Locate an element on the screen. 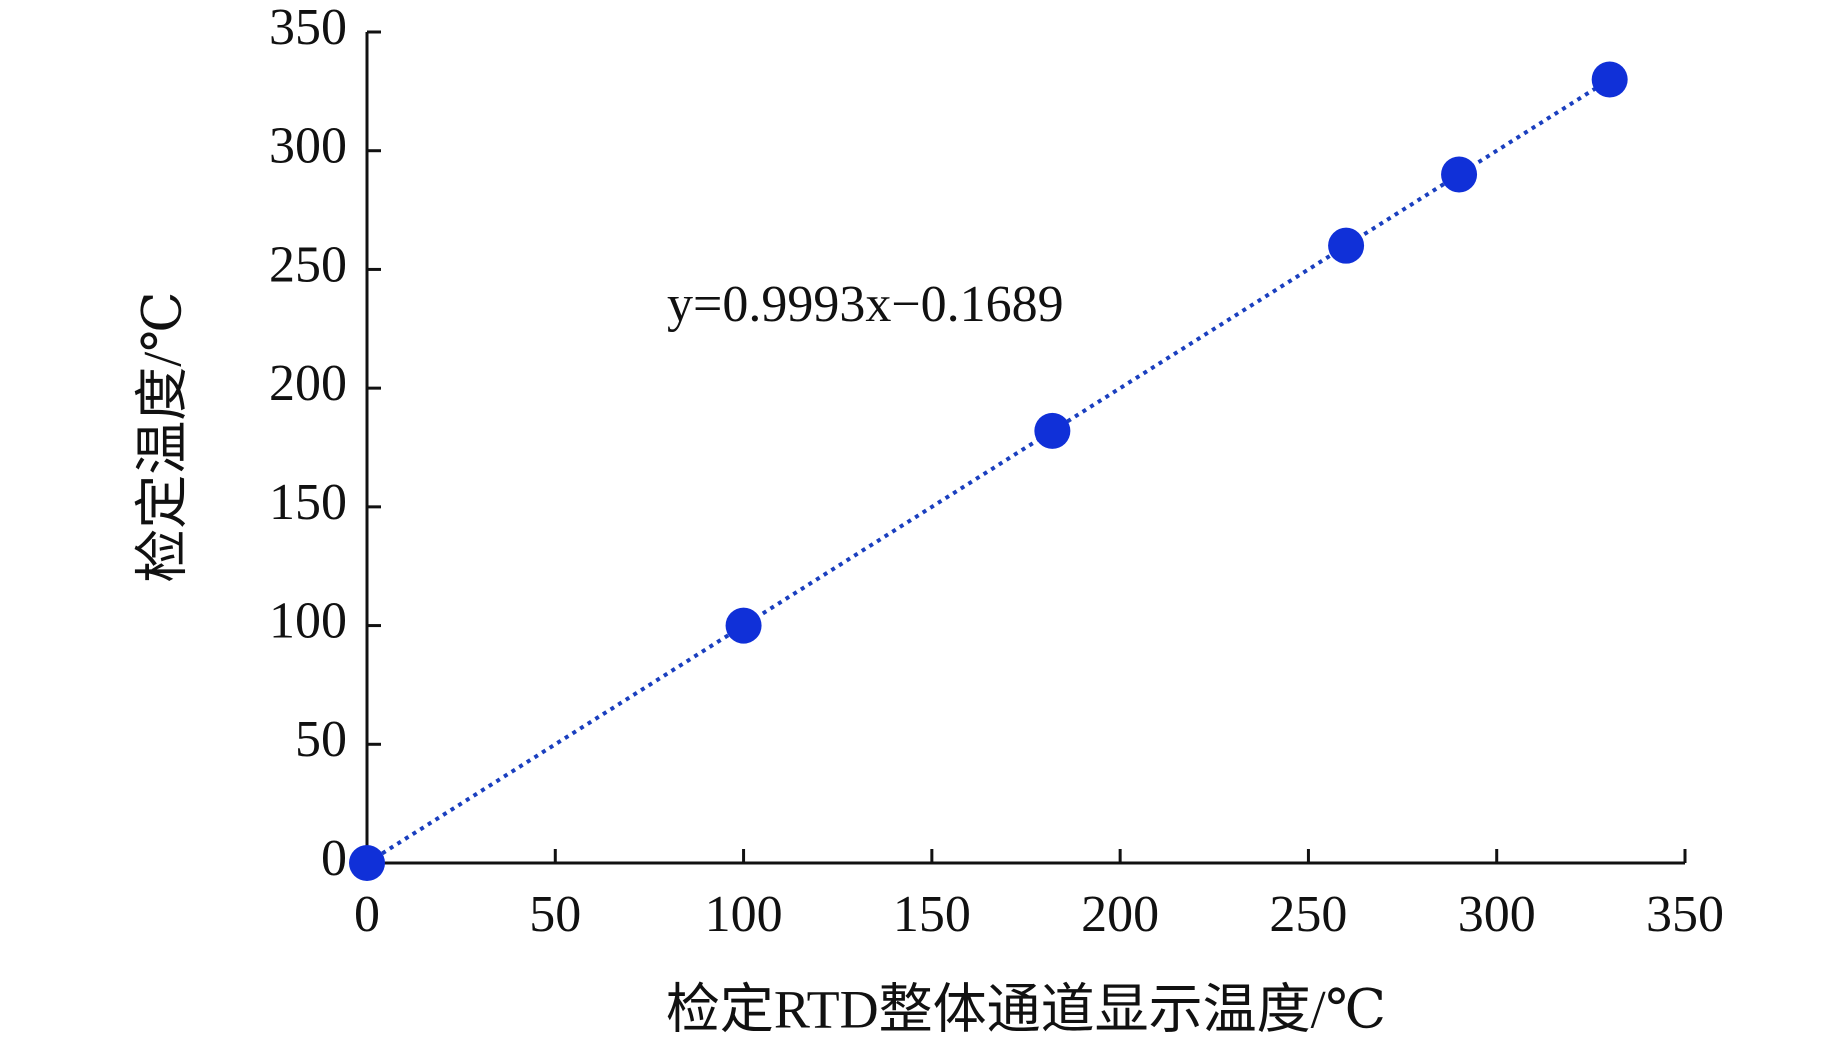 This screenshot has width=1843, height=1053. x-tick-label: 200 is located at coordinates (1120, 914).